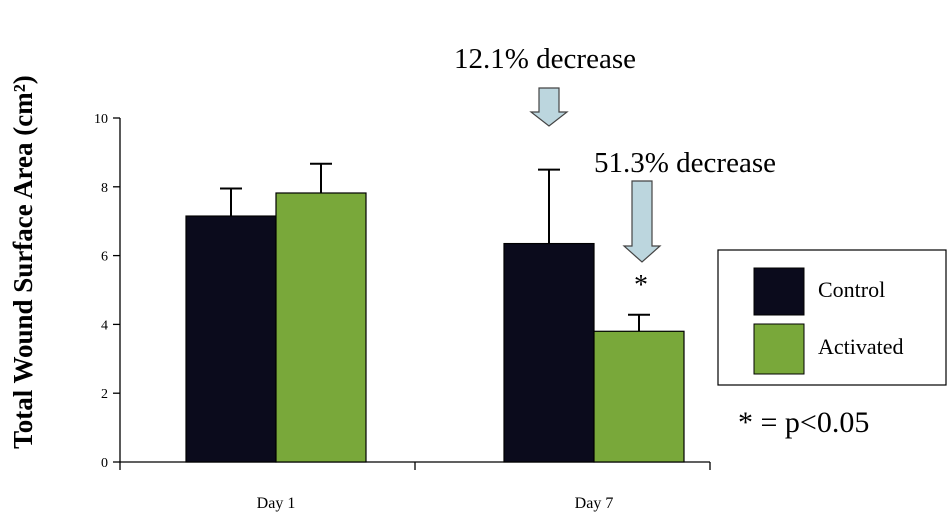 This screenshot has width=950, height=530. I want to click on control-decrease-arrow, so click(549, 107).